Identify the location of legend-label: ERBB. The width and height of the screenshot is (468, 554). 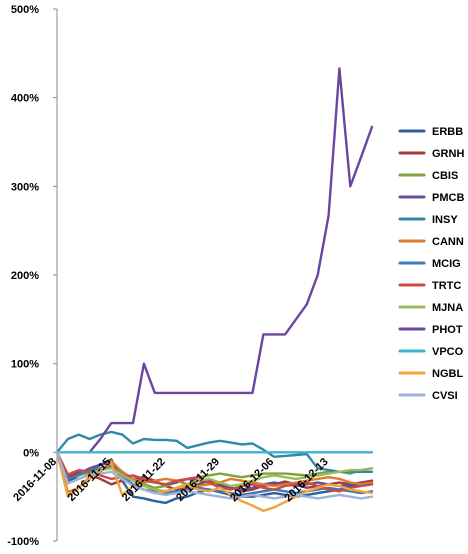
(447, 132).